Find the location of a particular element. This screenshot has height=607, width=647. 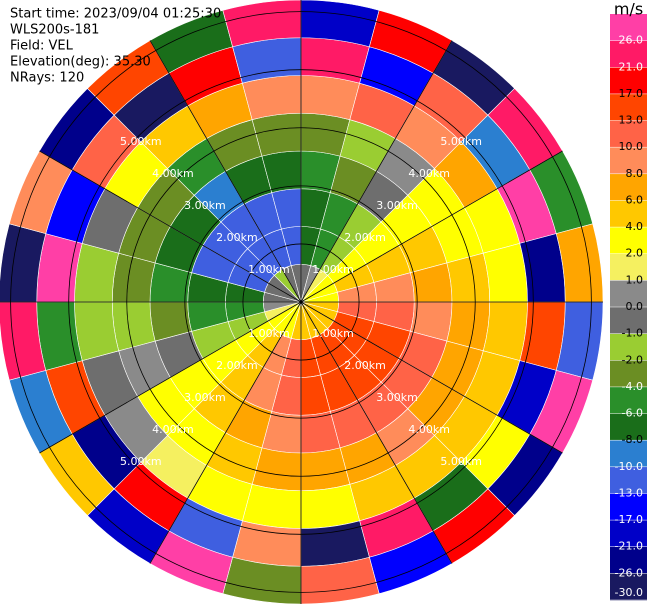

colorbar-label: -17.0 is located at coordinates (629, 519).